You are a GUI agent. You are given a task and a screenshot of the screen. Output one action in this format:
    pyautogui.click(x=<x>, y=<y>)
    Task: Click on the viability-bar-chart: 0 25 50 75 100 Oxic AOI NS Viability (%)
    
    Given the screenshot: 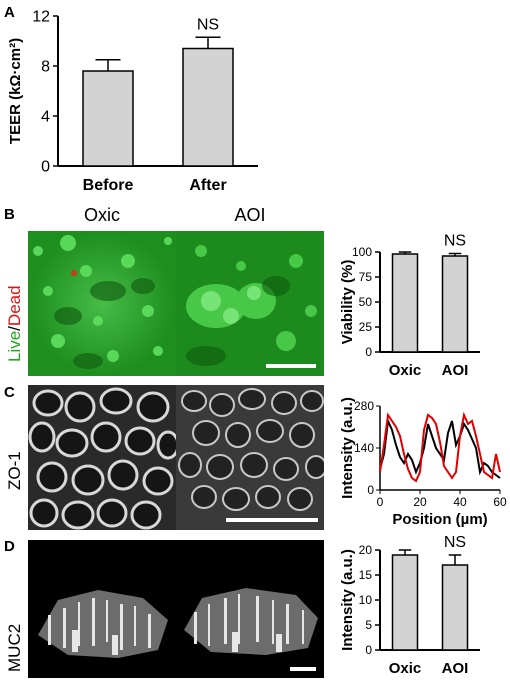 What is the action you would take?
    pyautogui.click(x=409, y=306)
    